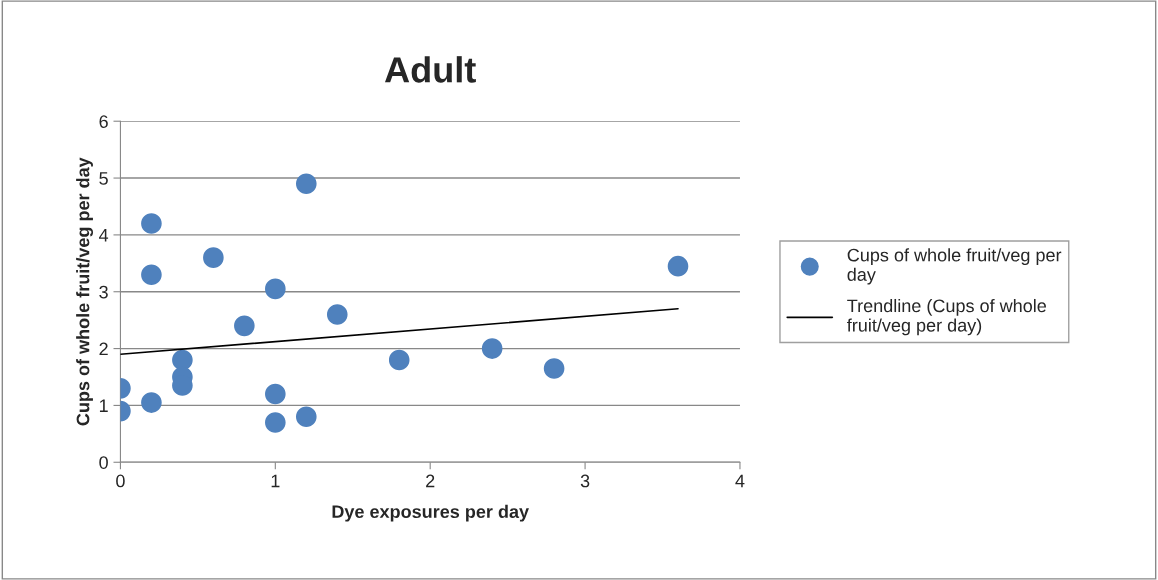  I want to click on y-tick-label: 0, so click(103, 462).